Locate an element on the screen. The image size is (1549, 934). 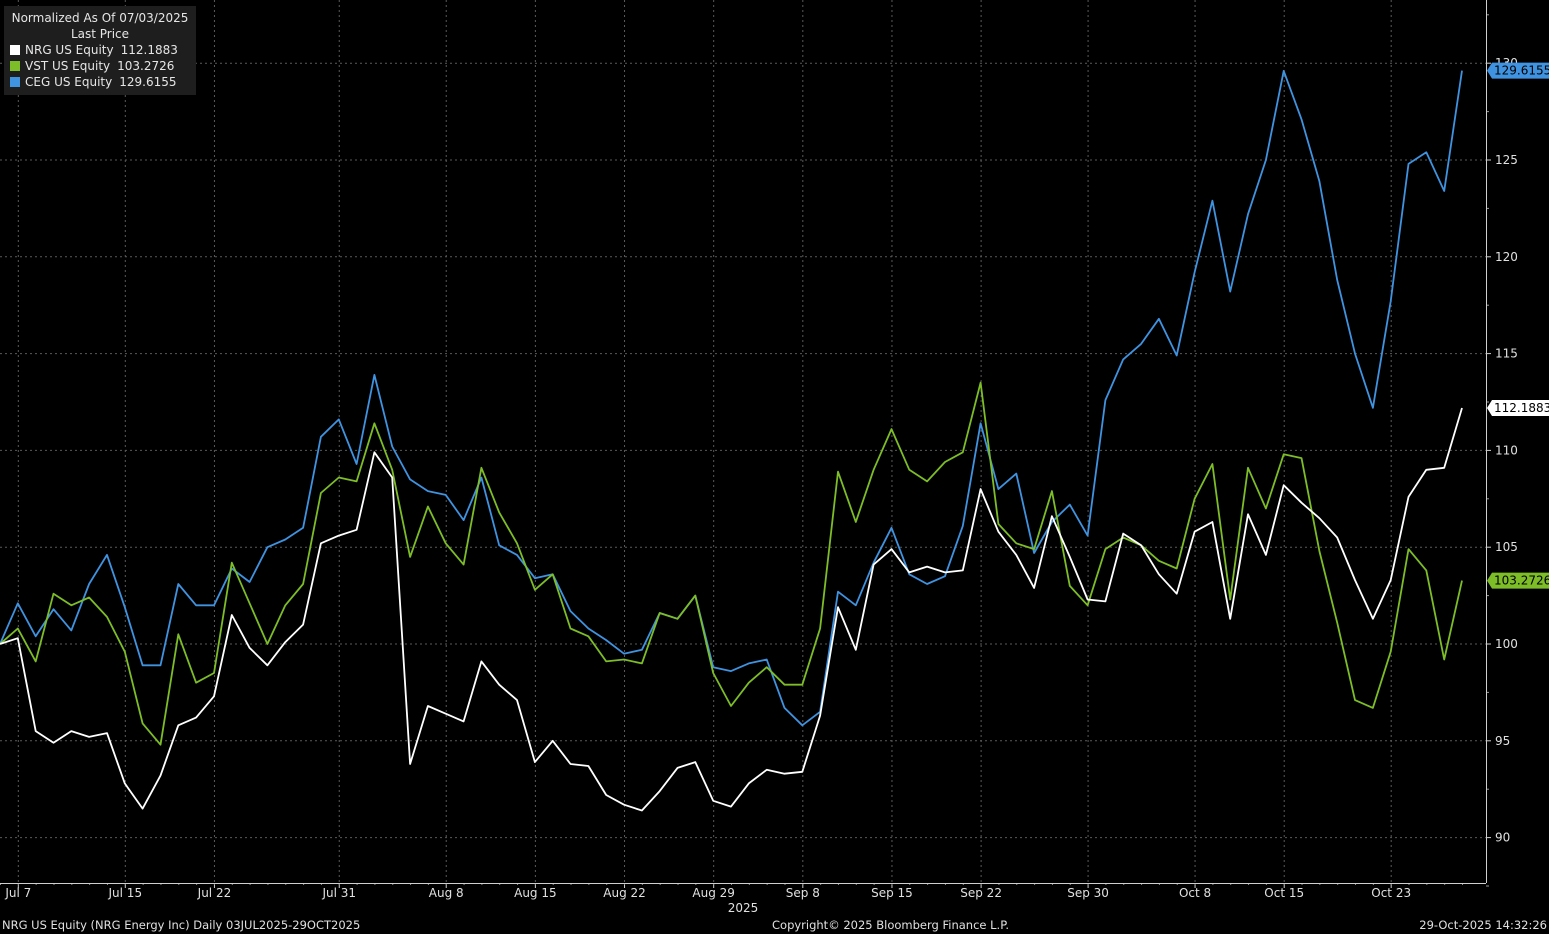
x-tick-label: Sep 22 is located at coordinates (981, 893).